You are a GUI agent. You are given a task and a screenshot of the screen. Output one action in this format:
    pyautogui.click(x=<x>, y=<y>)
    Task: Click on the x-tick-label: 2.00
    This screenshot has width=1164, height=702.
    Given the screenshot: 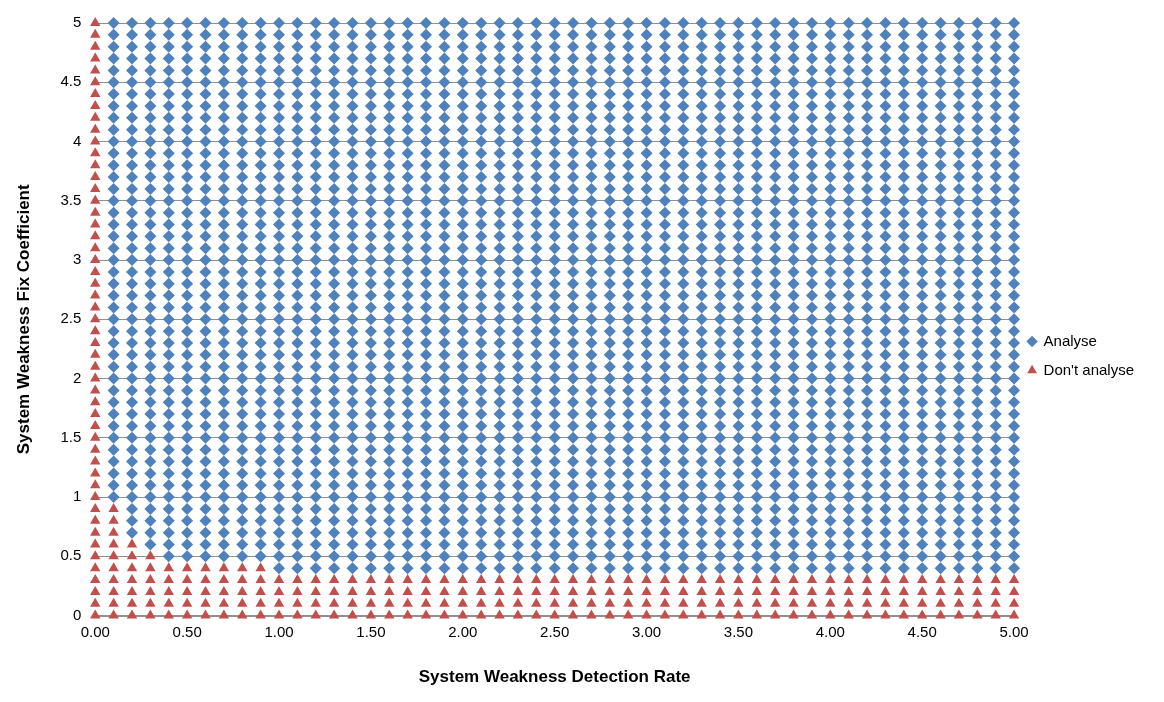 What is the action you would take?
    pyautogui.click(x=463, y=631)
    